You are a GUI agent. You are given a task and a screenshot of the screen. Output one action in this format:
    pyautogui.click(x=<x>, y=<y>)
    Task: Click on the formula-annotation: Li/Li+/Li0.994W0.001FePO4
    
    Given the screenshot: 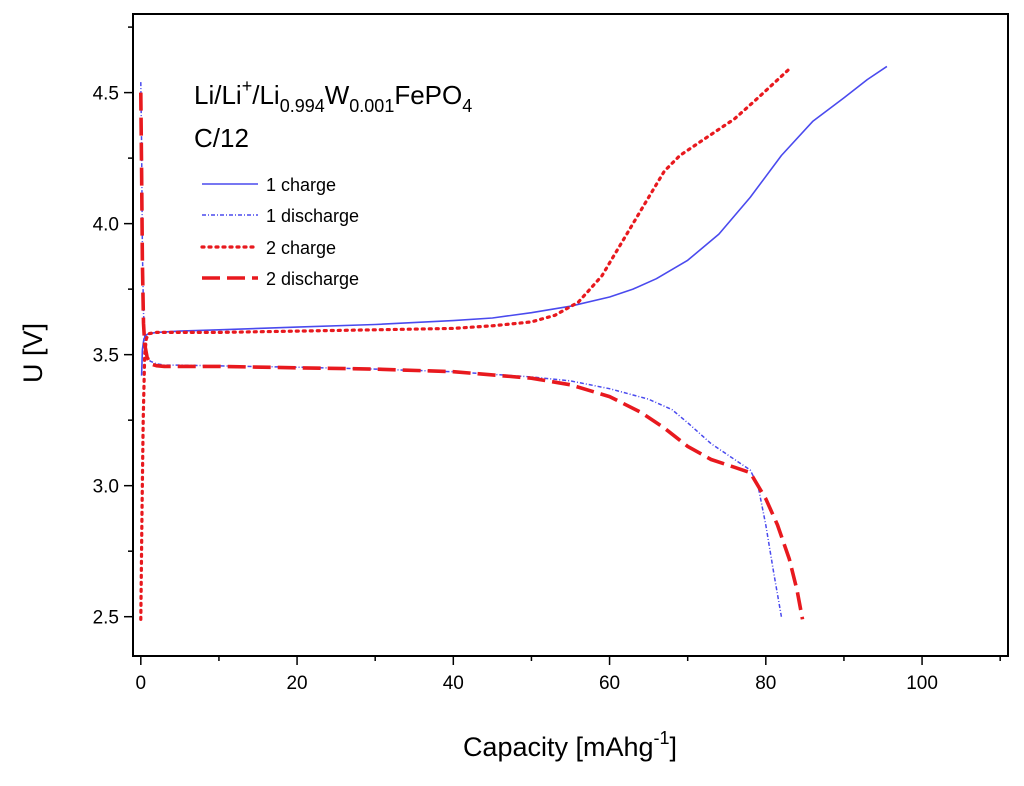 What is the action you would take?
    pyautogui.click(x=333, y=96)
    